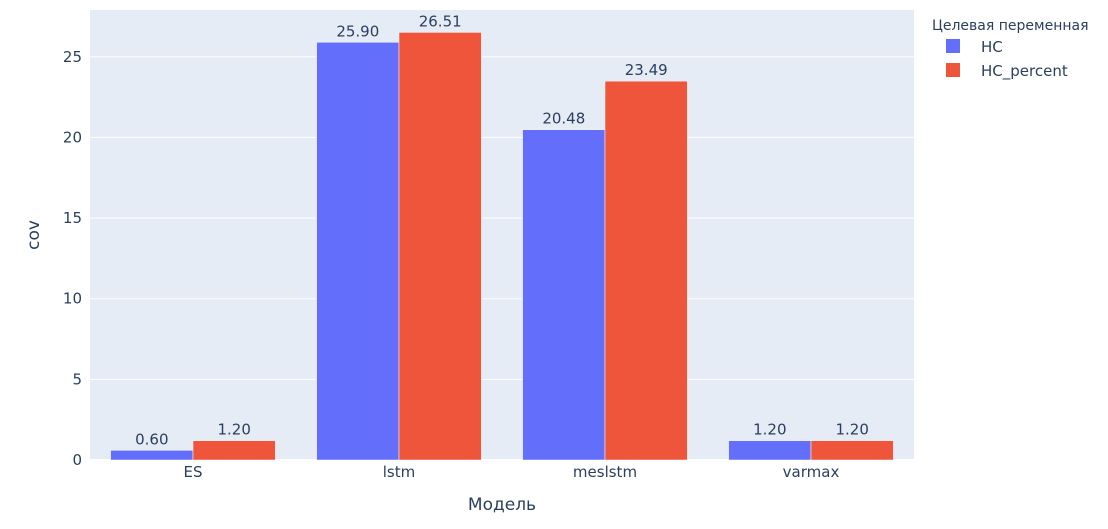 This screenshot has width=1108, height=529. I want to click on y-tick-label: 0, so click(77, 460).